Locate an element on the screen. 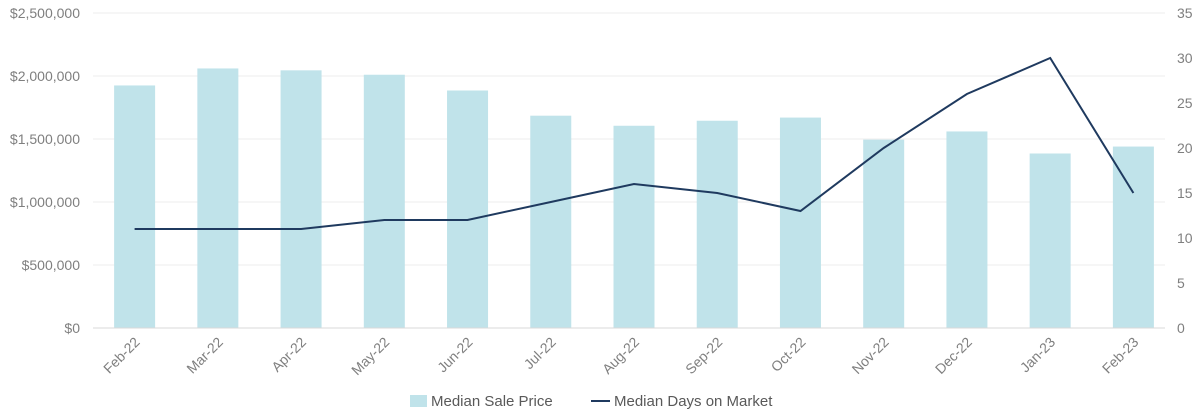  right-tick-label: 0 is located at coordinates (1181, 328).